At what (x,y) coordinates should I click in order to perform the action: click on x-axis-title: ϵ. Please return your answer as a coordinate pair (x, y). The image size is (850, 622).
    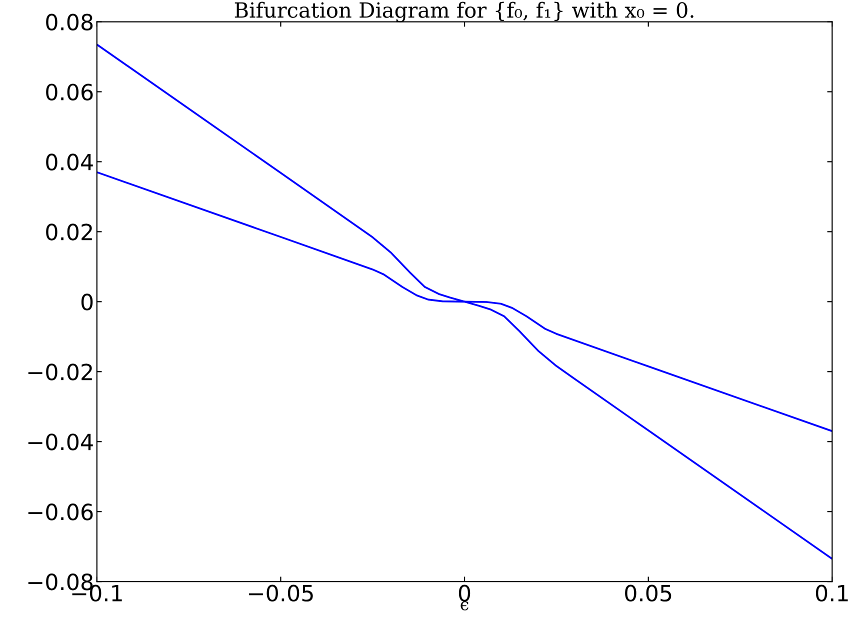
    Looking at the image, I should click on (464, 605).